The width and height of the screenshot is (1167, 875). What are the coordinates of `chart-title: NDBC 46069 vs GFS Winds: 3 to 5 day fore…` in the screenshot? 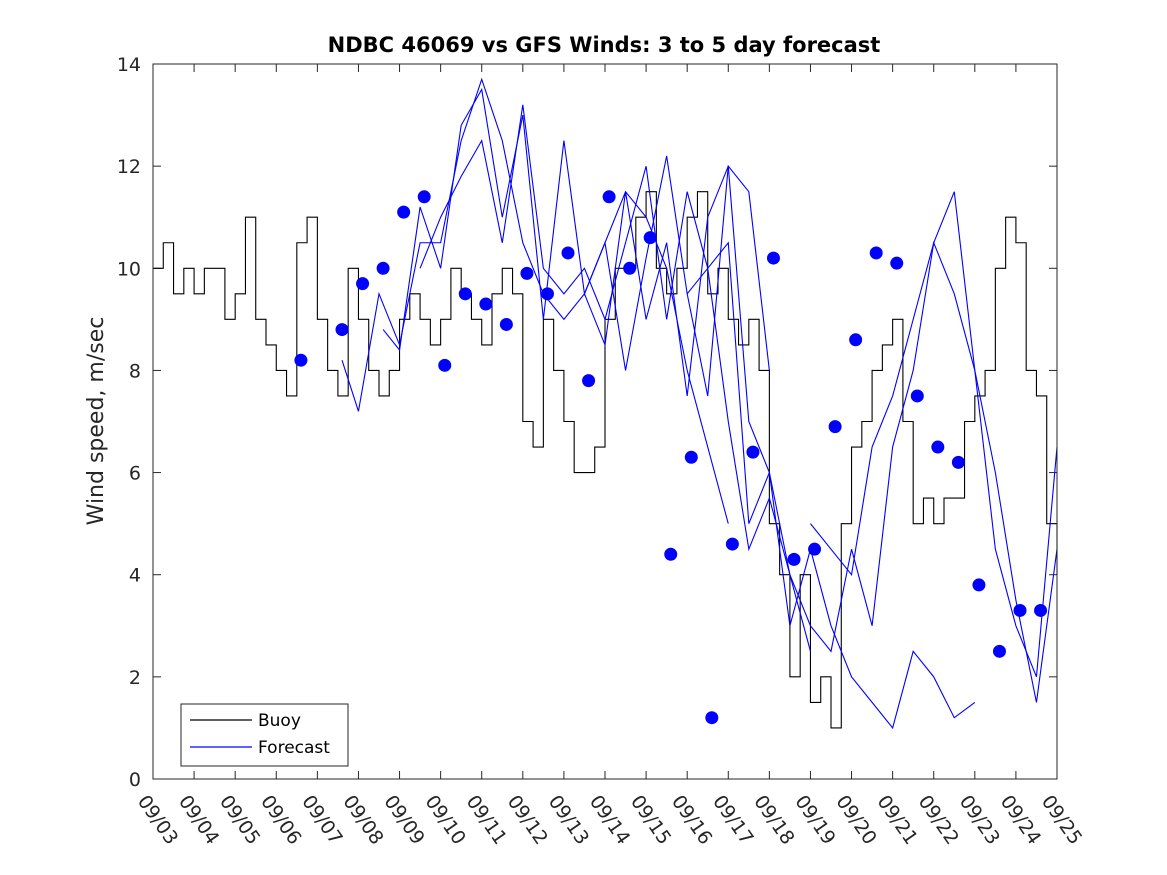 It's located at (604, 45).